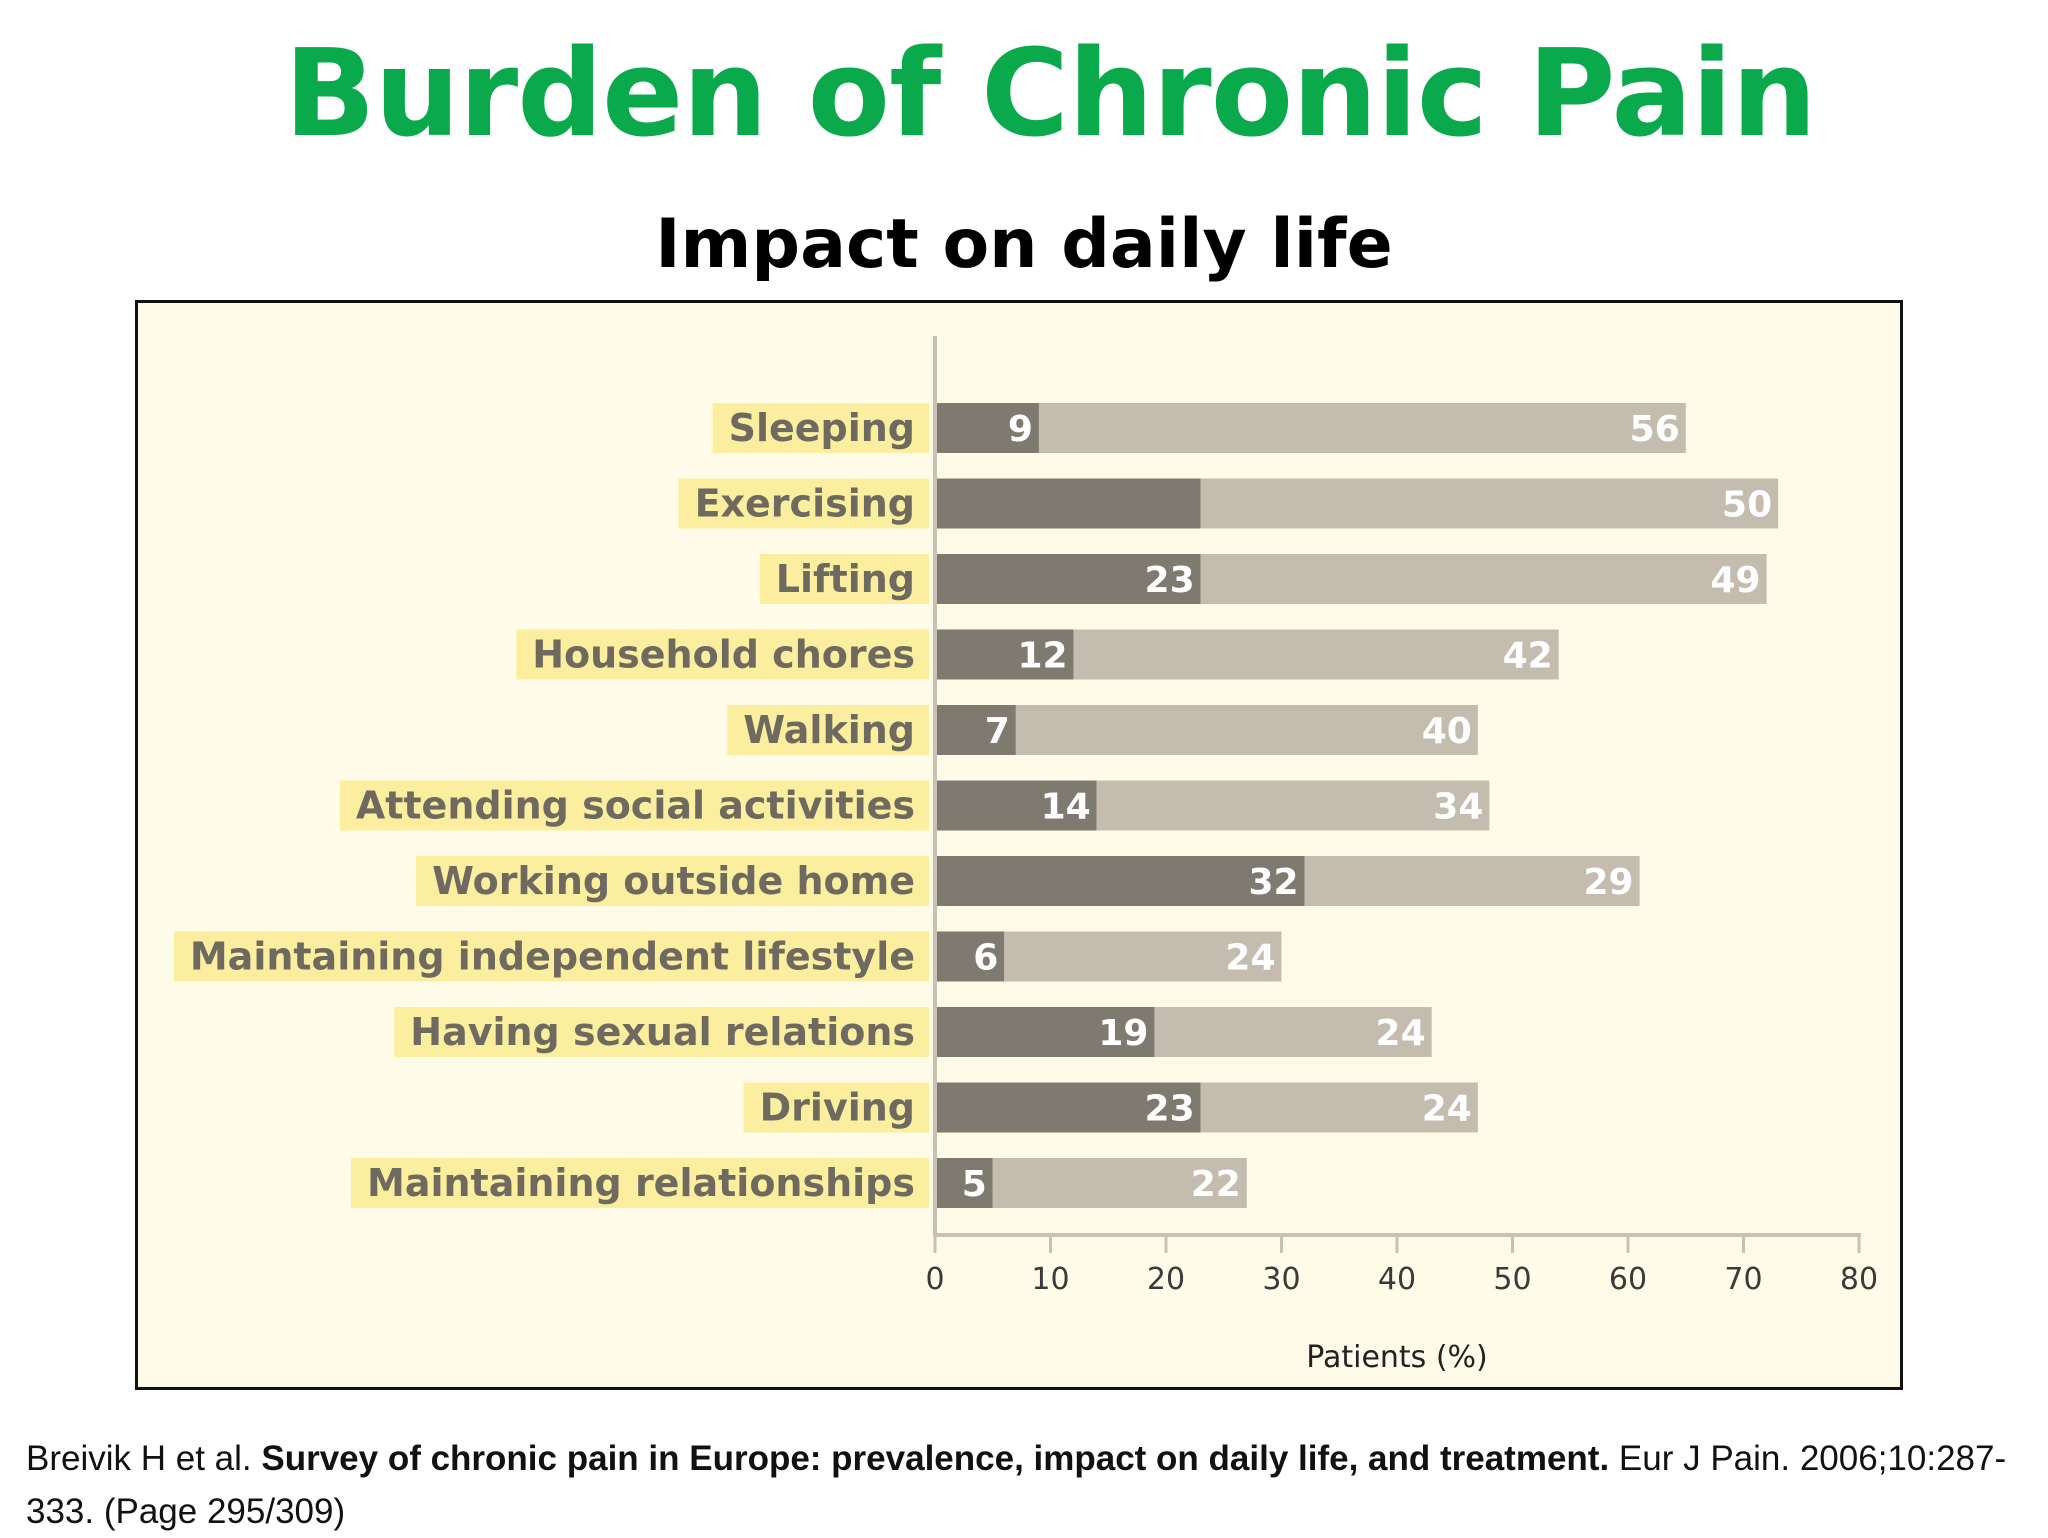  I want to click on category-label-maintaining-independent-lifestyle: Maintaining independent lifestyle, so click(552, 957).